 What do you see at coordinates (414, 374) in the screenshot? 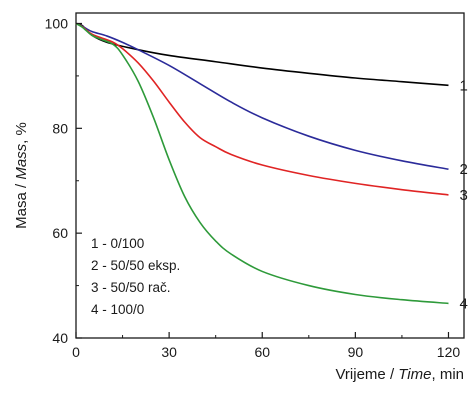
I see `x-axis-label-italic: Time` at bounding box center [414, 374].